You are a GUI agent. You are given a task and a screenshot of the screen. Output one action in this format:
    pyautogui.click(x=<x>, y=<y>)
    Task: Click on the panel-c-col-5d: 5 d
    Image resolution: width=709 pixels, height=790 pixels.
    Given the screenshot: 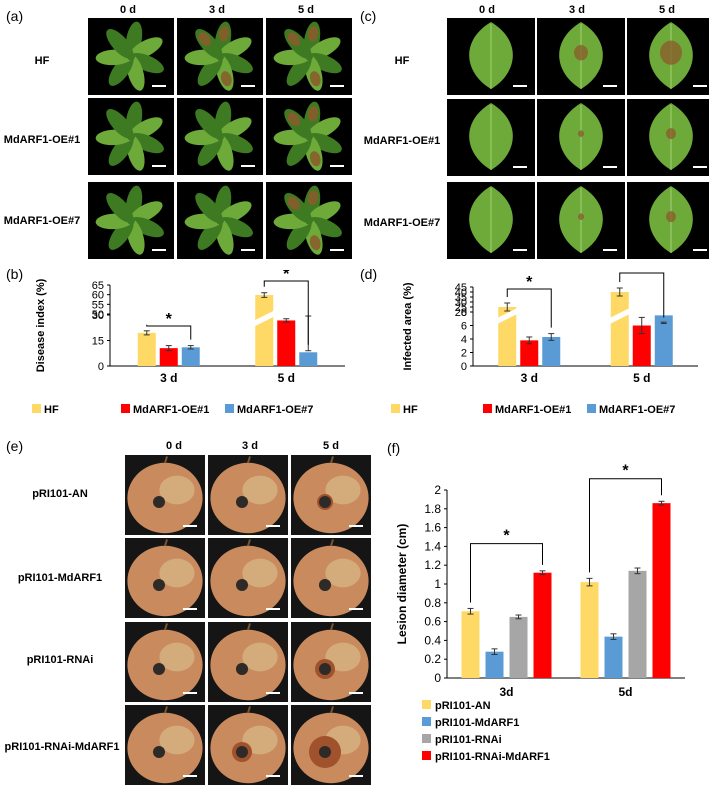 What is the action you would take?
    pyautogui.click(x=667, y=10)
    